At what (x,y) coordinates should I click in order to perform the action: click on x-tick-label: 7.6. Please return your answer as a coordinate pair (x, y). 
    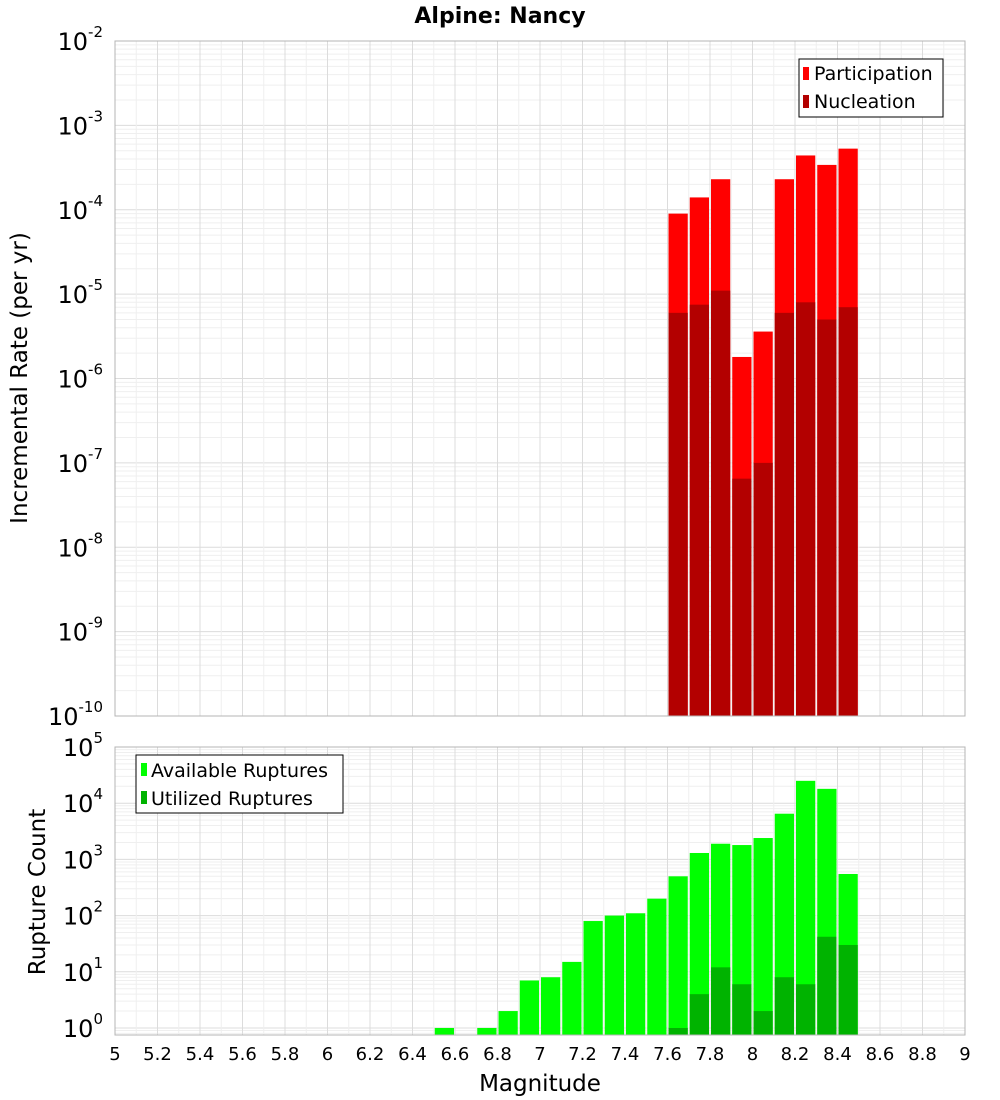
    Looking at the image, I should click on (667, 1054).